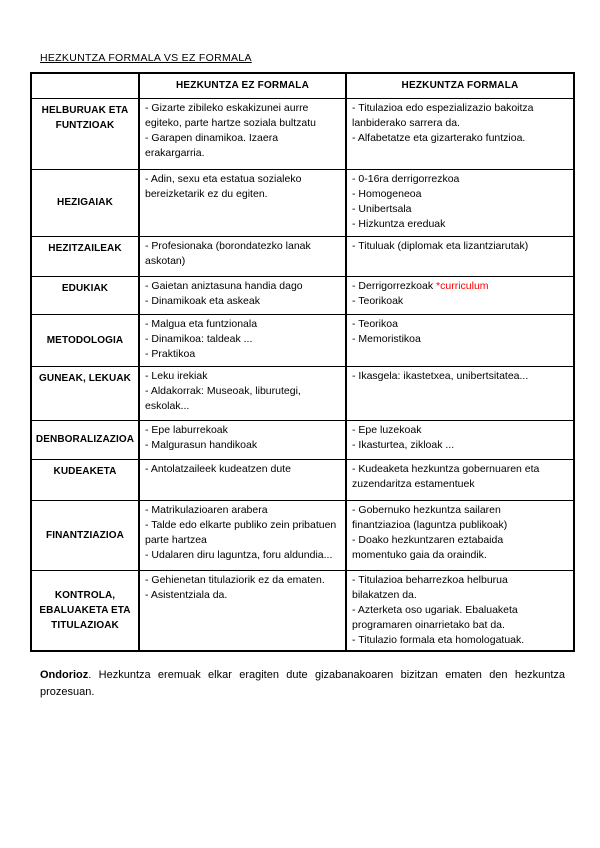 This screenshot has width=600, height=848. Describe the element at coordinates (223, 390) in the screenshot. I see `cell-line: - Aldakorrak: Museoak, liburutegi,` at that location.